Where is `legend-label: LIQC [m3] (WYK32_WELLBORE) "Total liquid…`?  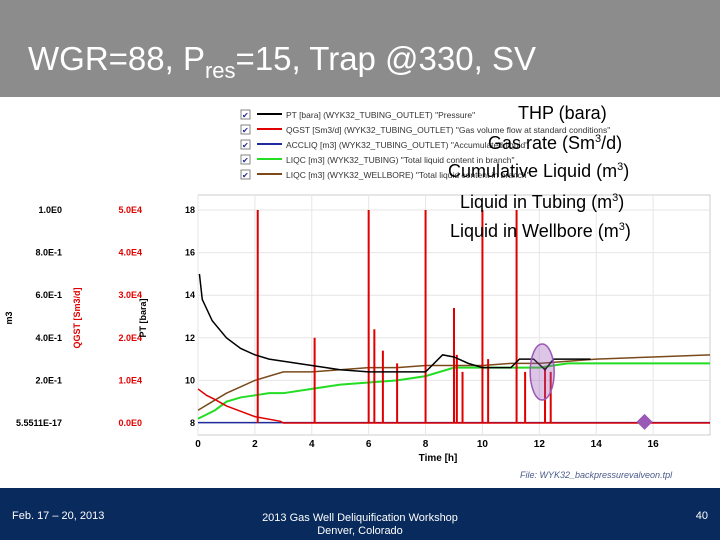
legend-label: LIQC [m3] (WYK32_WELLBORE) "Total liquid… is located at coordinates (408, 175).